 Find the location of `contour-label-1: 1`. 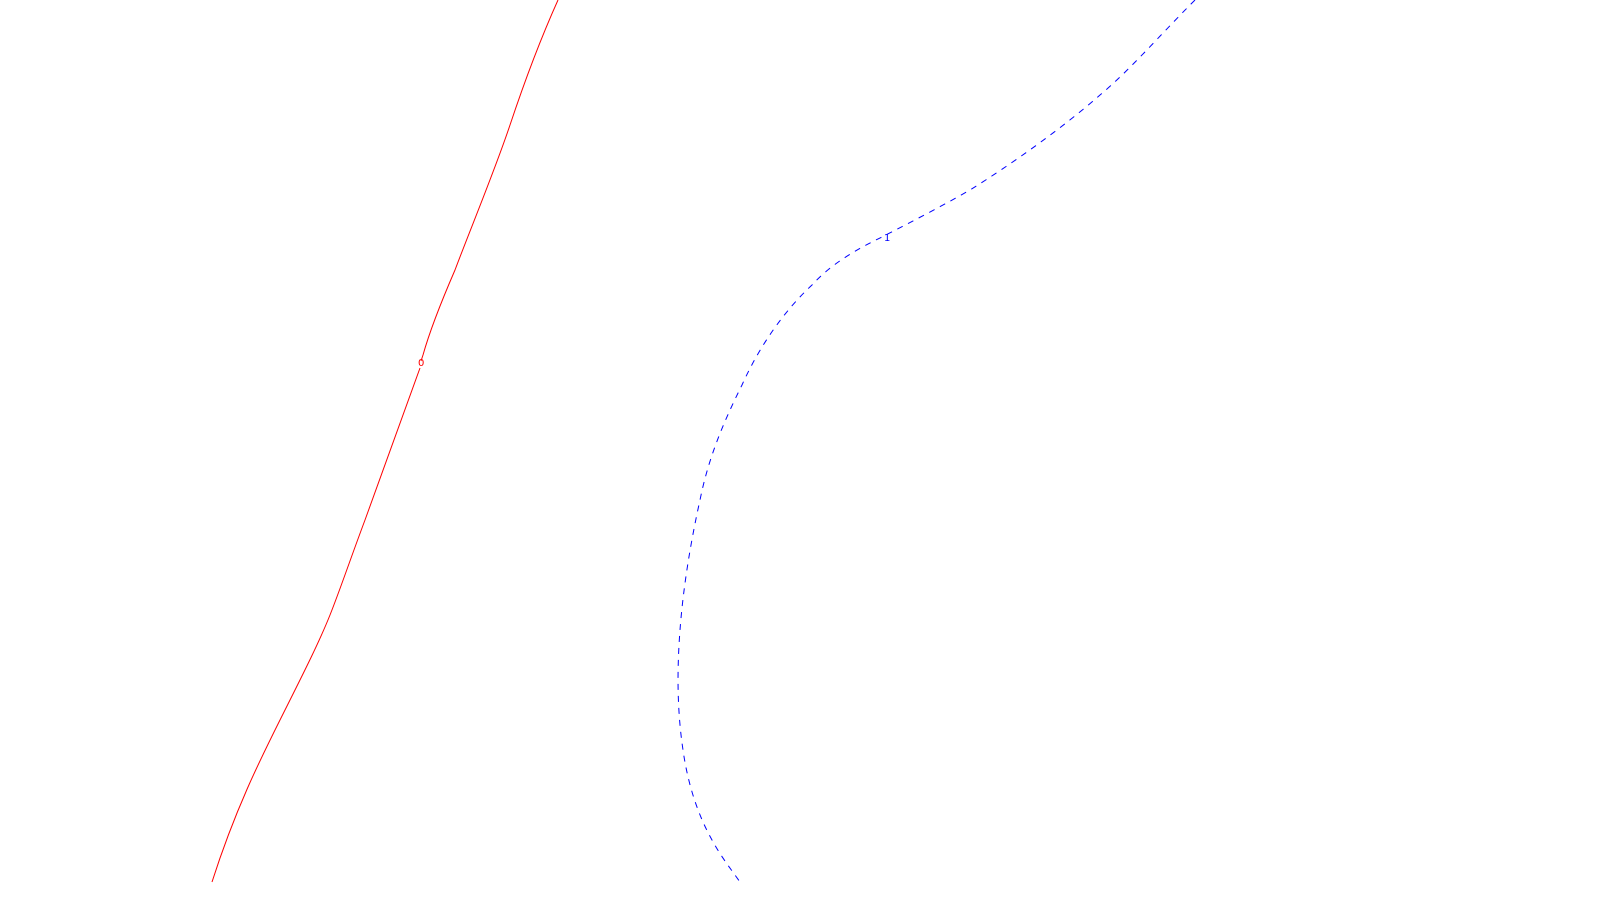

contour-label-1: 1 is located at coordinates (887, 238).